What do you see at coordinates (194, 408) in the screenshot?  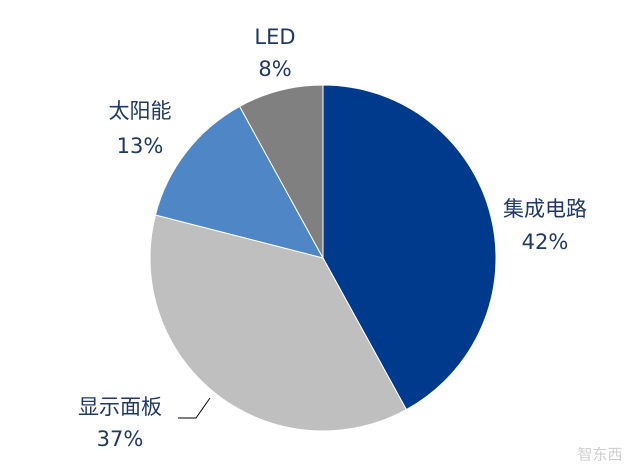 I see `leader-line` at bounding box center [194, 408].